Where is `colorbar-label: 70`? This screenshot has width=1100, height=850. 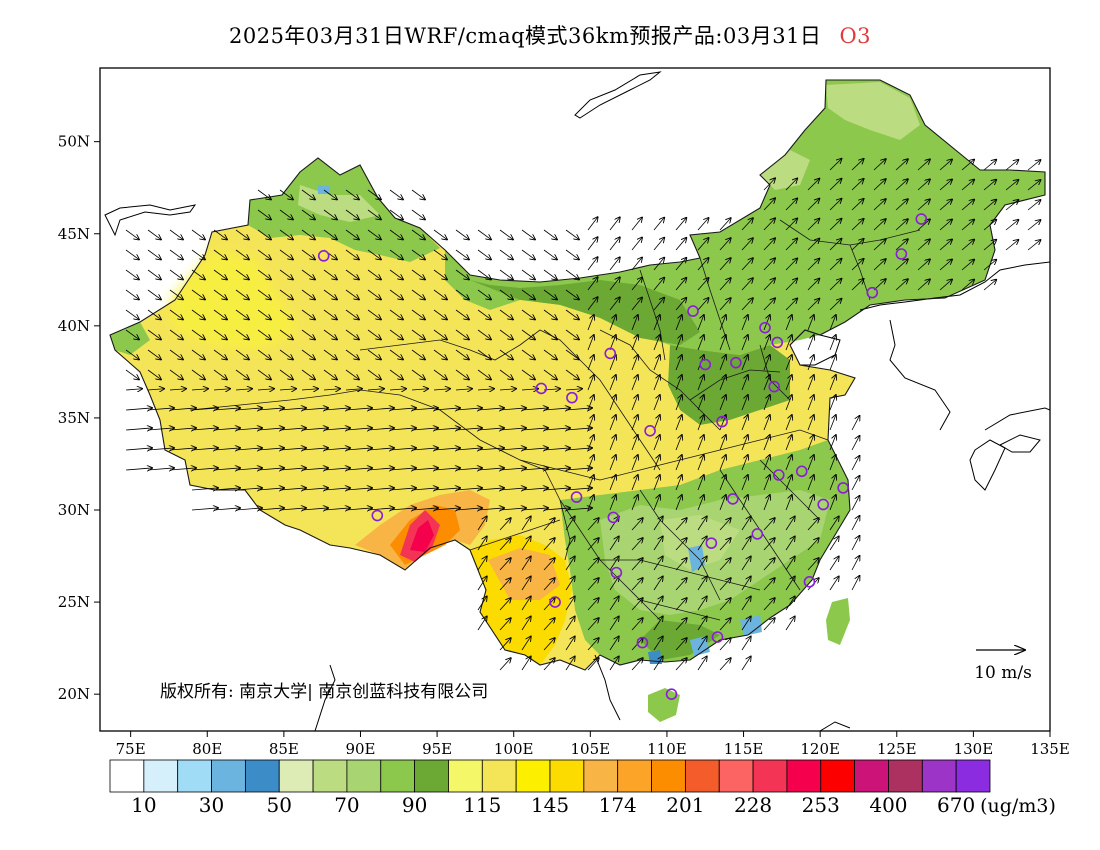 colorbar-label: 70 is located at coordinates (346, 805).